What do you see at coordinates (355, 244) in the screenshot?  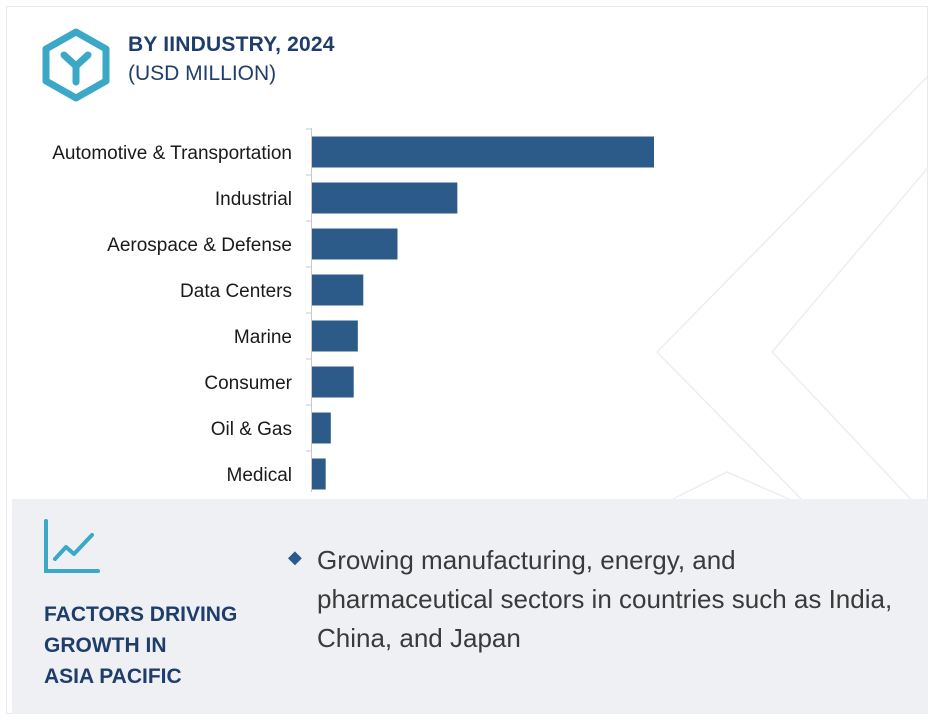 I see `bar-aerospace-defense` at bounding box center [355, 244].